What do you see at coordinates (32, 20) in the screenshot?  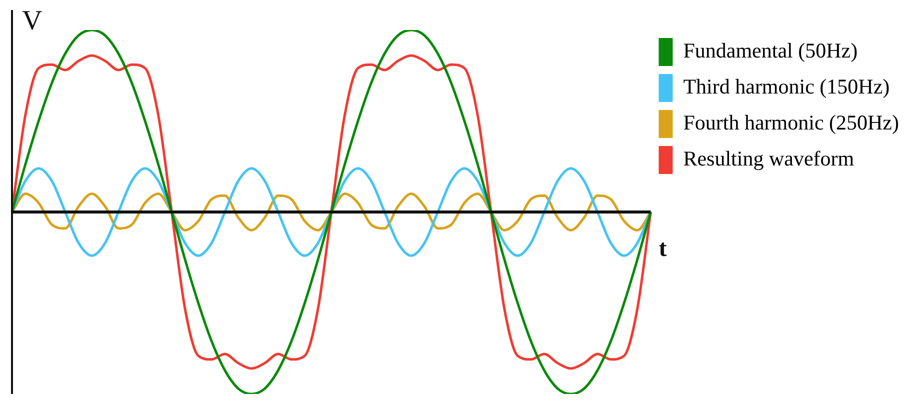 I see `y-axis-title: V` at bounding box center [32, 20].